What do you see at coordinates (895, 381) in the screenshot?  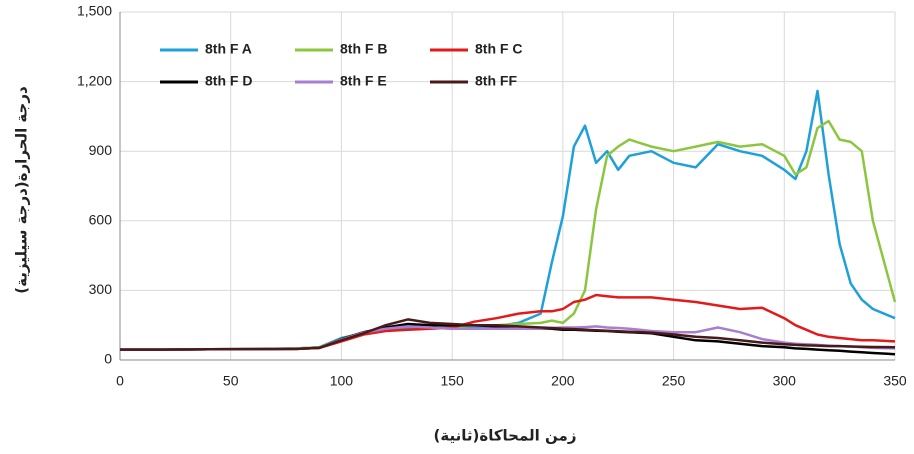 I see `x-tick-label: 350` at bounding box center [895, 381].